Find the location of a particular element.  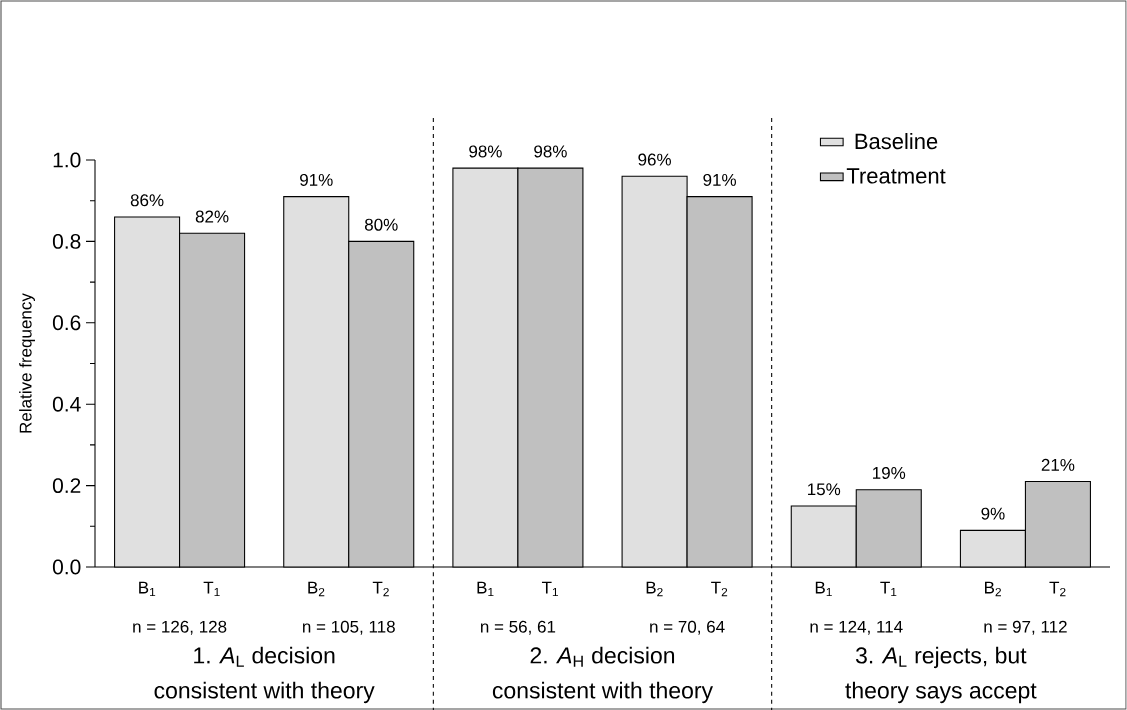

text: 1. A$_{L}$ decision is located at coordinates (264, 656).